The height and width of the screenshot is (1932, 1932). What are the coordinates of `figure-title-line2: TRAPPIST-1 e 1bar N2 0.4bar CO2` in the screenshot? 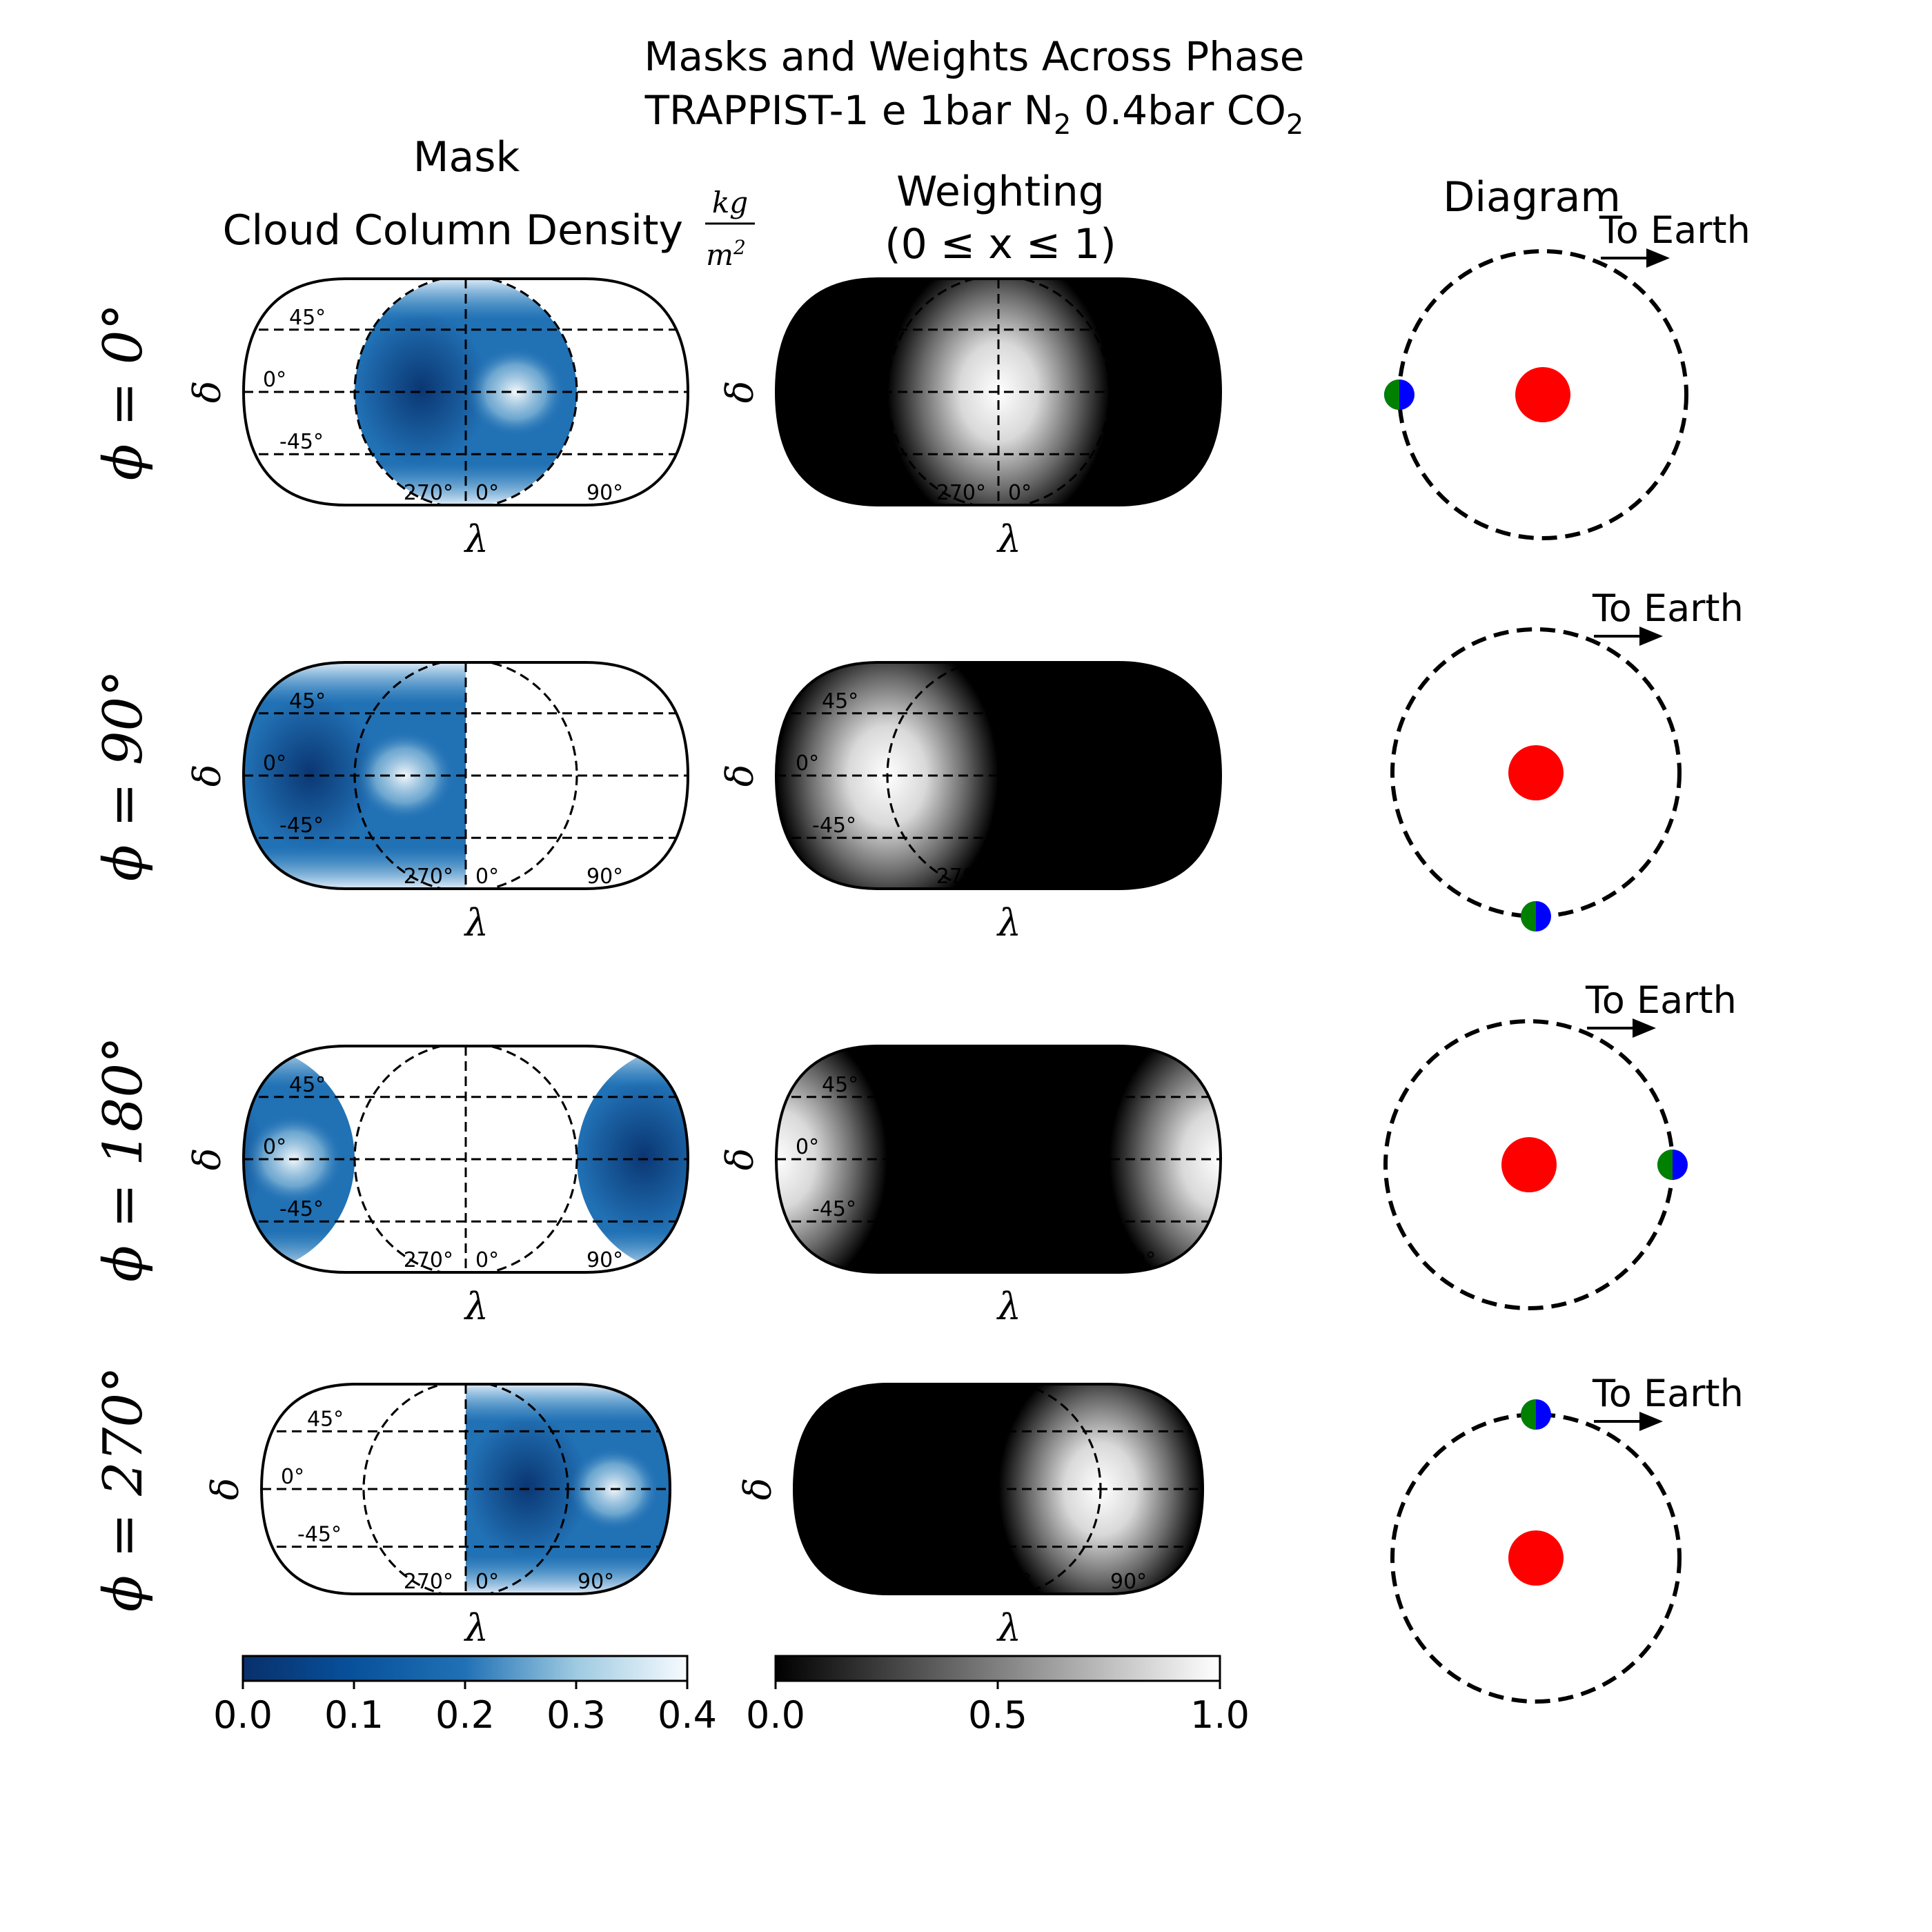 It's located at (974, 114).